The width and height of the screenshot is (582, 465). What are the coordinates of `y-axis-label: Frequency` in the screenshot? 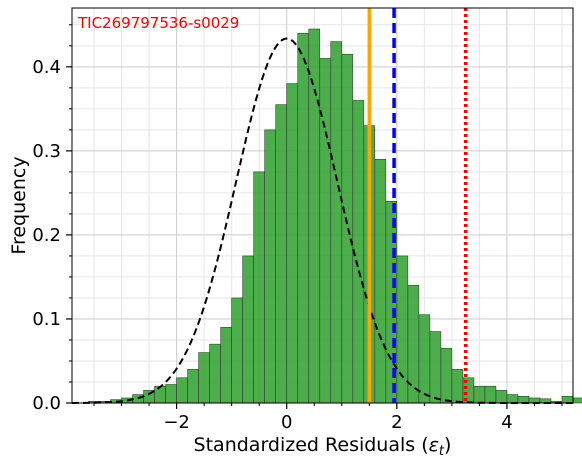 It's located at (19, 205).